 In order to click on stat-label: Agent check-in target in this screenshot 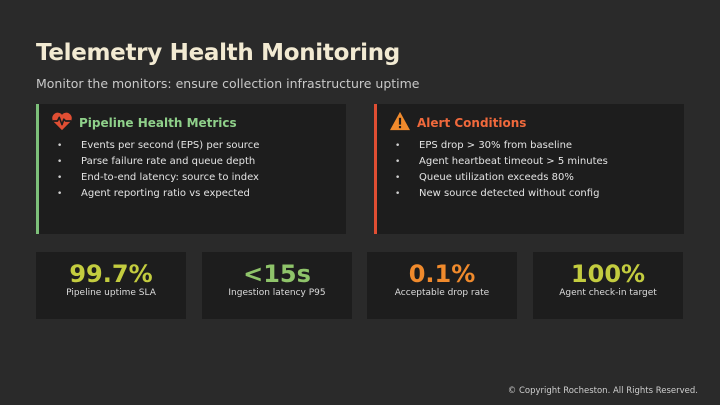, I will do `click(608, 293)`.